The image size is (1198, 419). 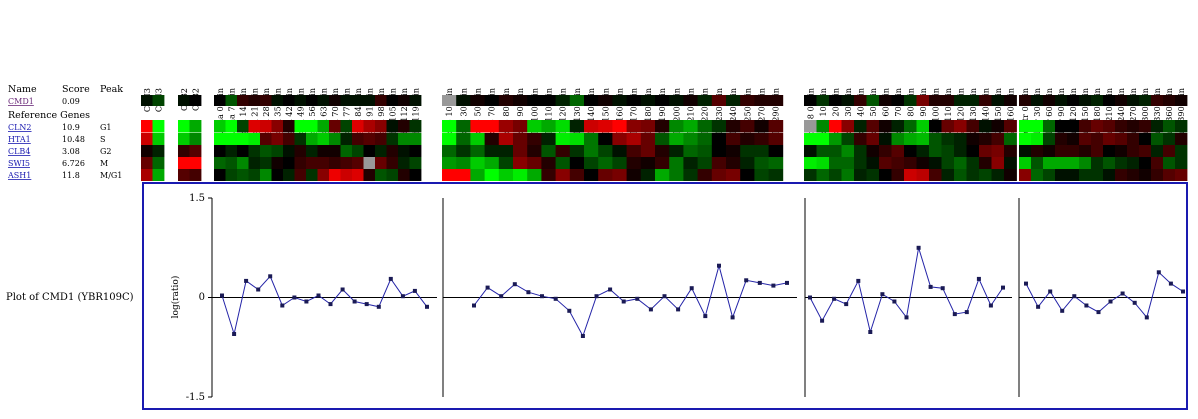 I want to click on query-gene-link: CMD1, so click(x=21, y=101).